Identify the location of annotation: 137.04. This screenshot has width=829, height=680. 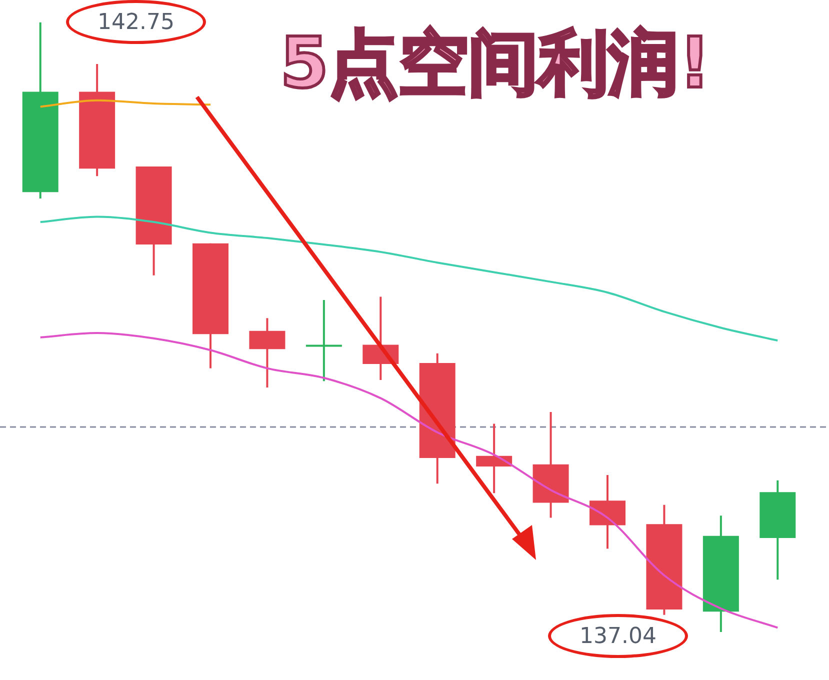
(618, 636).